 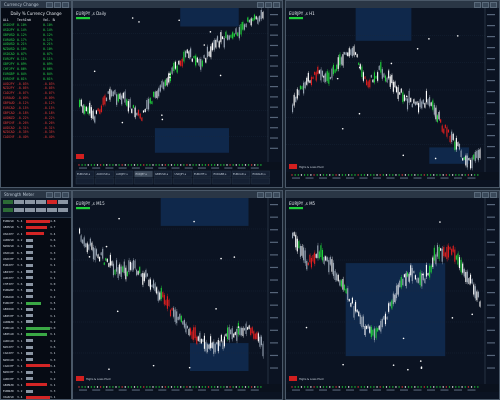 I want to click on list-item: AUDCHF 3.3 3.2, so click(x=36, y=378).